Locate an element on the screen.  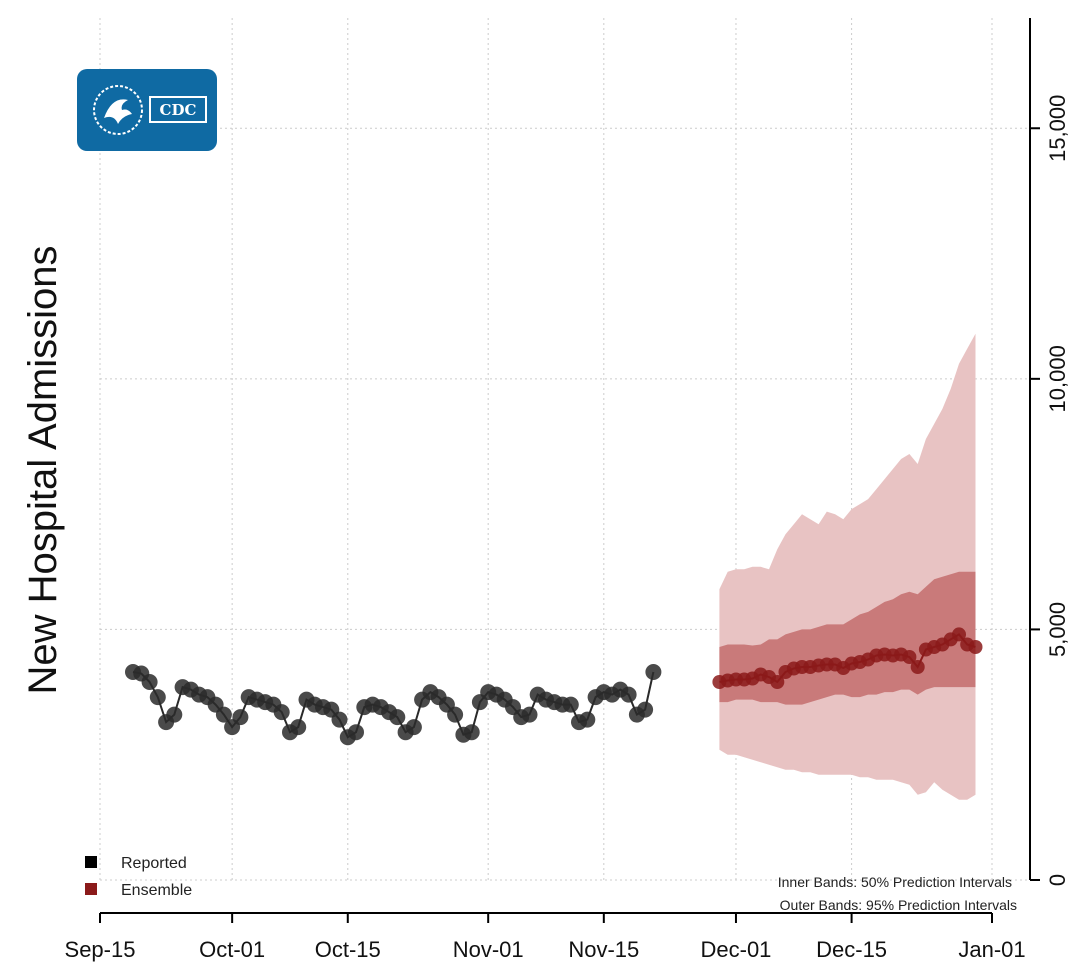
legend-label-reported: Reported is located at coordinates (154, 863).